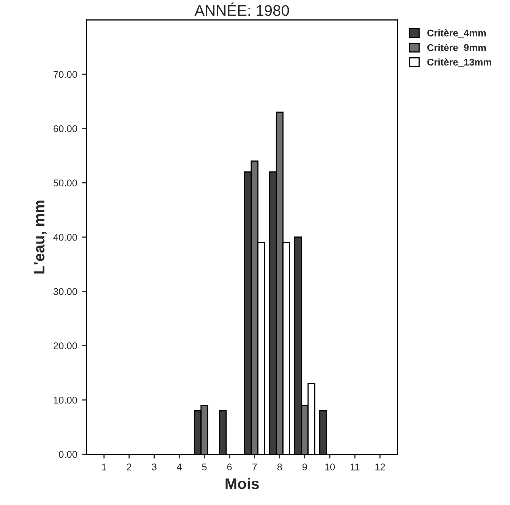  Describe the element at coordinates (66, 400) in the screenshot. I see `y-tick-label: 10.00` at that location.